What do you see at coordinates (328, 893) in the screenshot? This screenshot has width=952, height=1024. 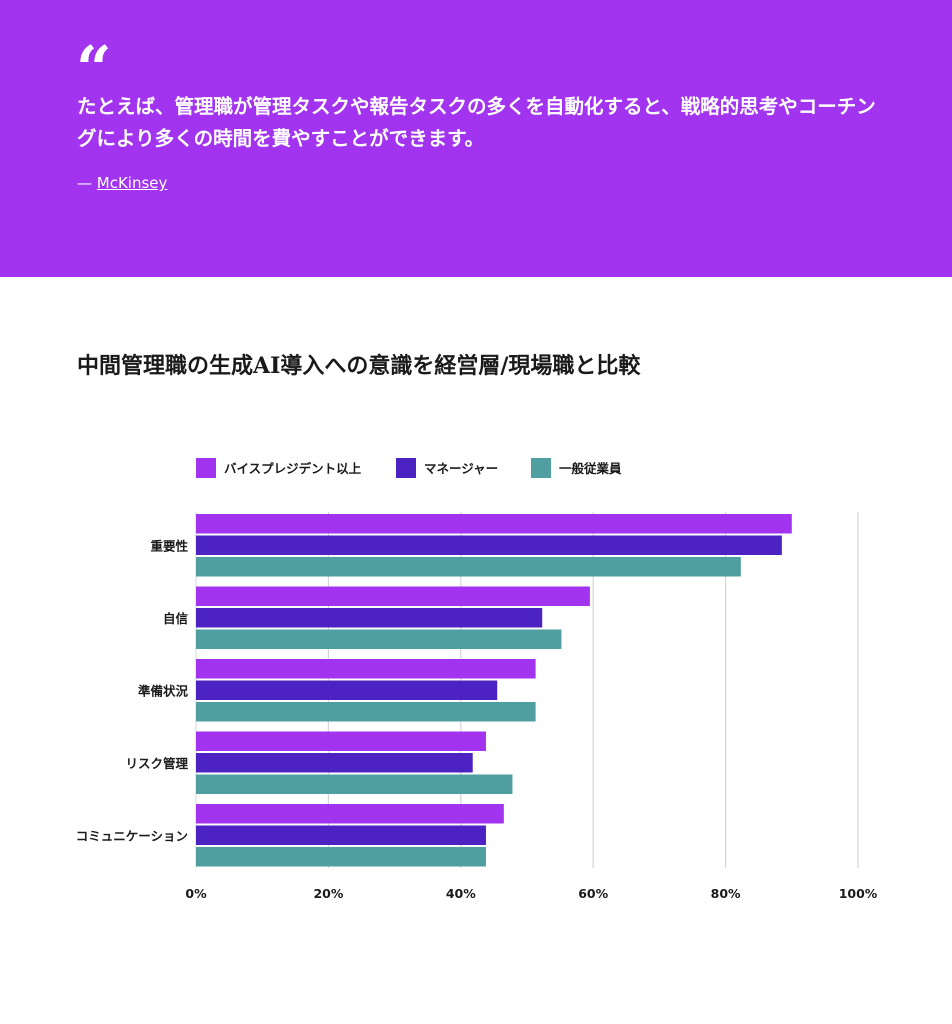 I see `x-tick-label-1: 20%` at bounding box center [328, 893].